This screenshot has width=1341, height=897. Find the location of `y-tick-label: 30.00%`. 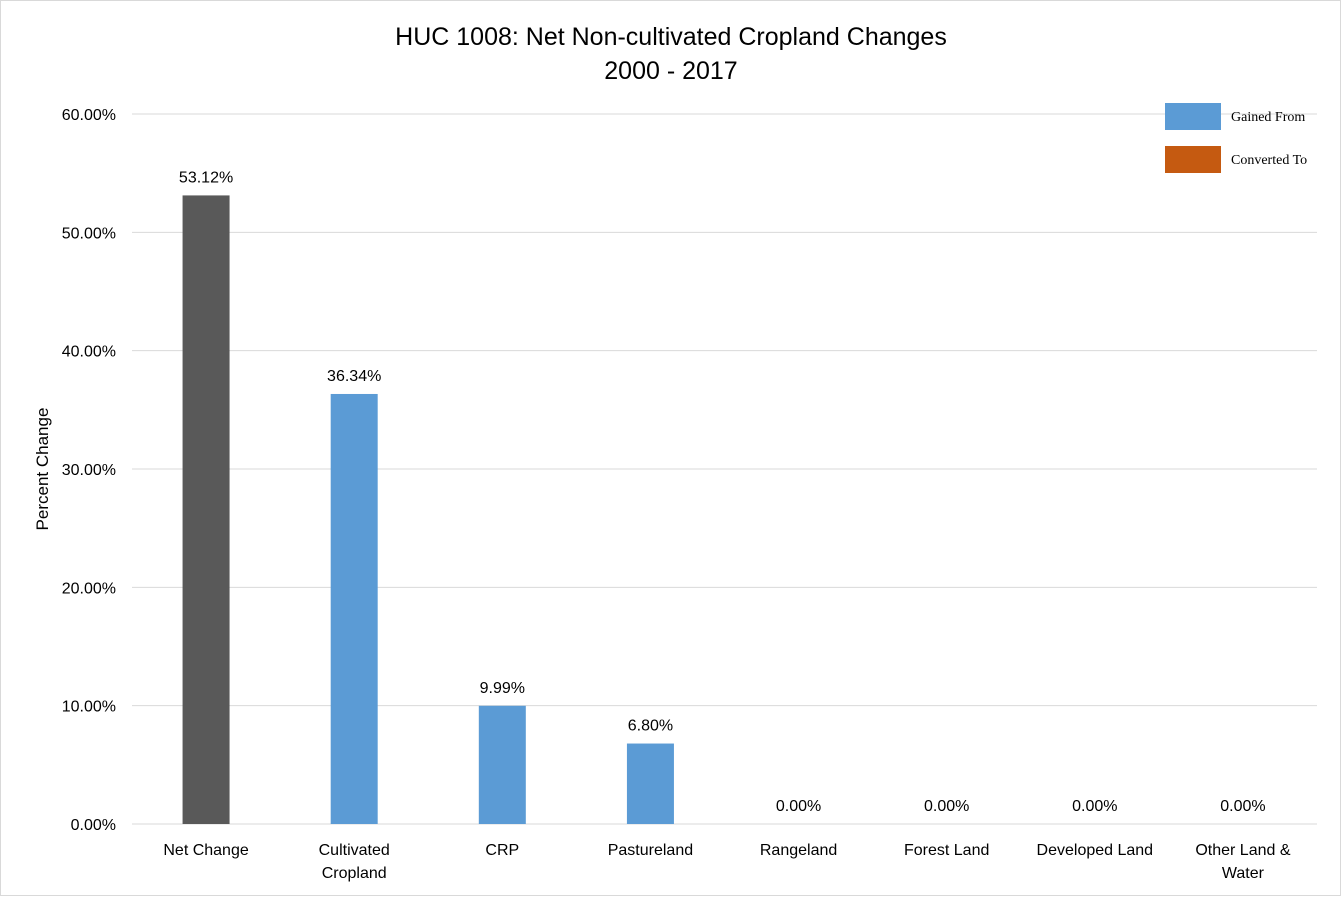

y-tick-label: 30.00% is located at coordinates (89, 470).